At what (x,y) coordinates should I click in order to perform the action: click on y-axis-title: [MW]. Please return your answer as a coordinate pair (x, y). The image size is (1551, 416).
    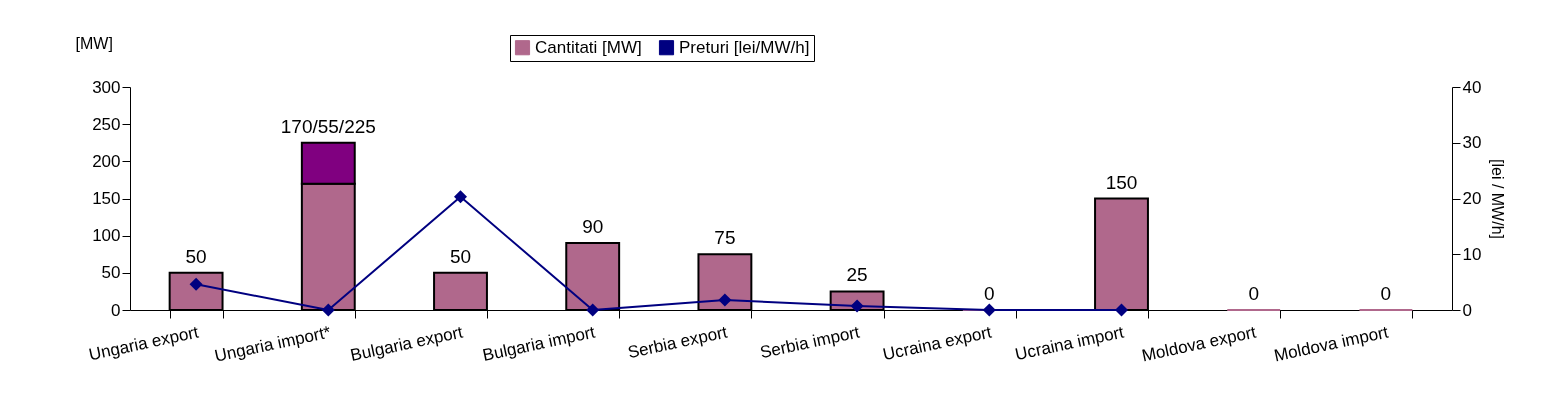
    Looking at the image, I should click on (94, 43).